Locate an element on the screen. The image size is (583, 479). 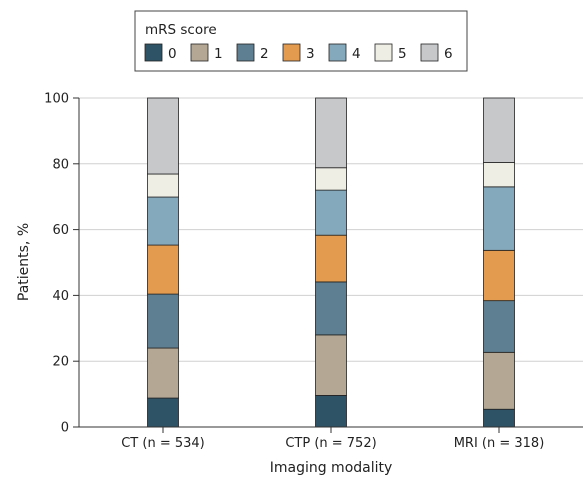
legend-label-6: 6 is located at coordinates (448, 54).